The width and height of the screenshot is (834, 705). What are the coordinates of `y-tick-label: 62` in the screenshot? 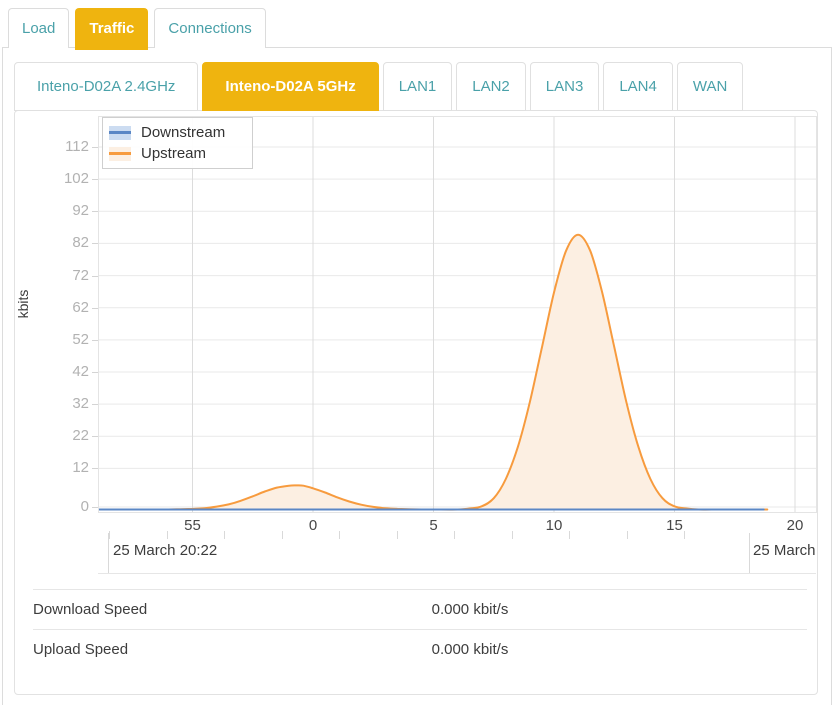 It's located at (80, 307).